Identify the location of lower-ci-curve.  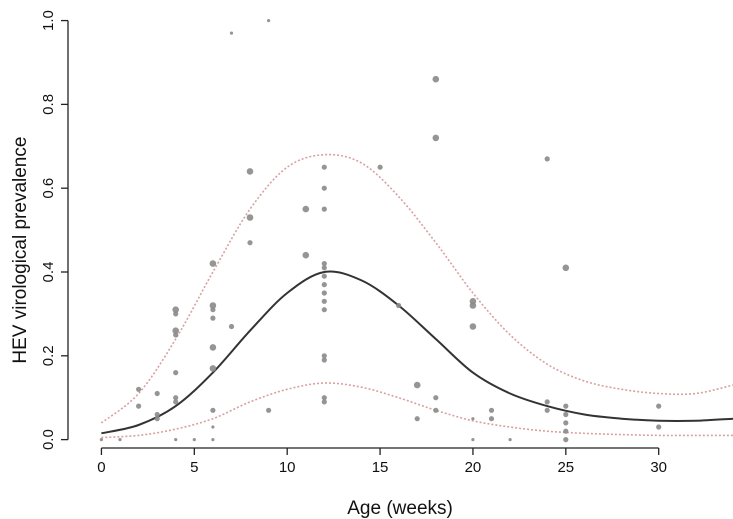
(417, 410).